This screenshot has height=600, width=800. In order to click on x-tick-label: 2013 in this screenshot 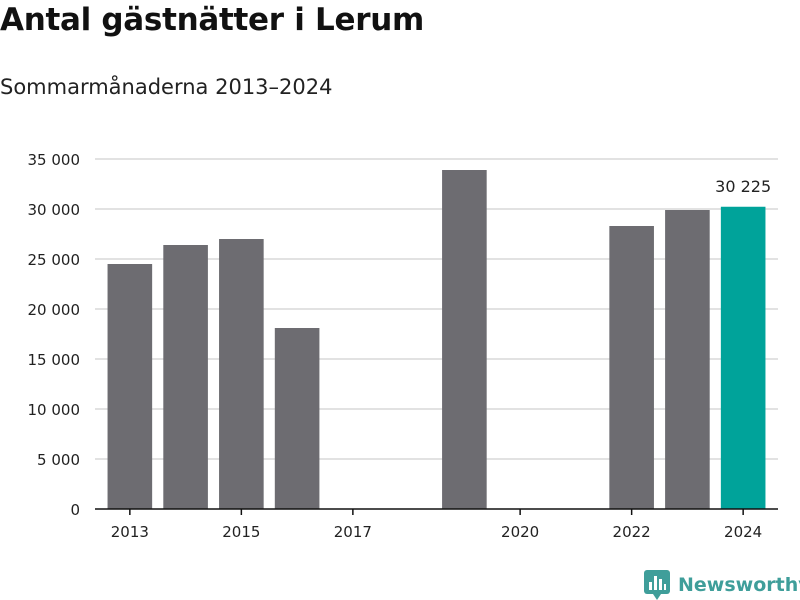, I will do `click(130, 532)`.